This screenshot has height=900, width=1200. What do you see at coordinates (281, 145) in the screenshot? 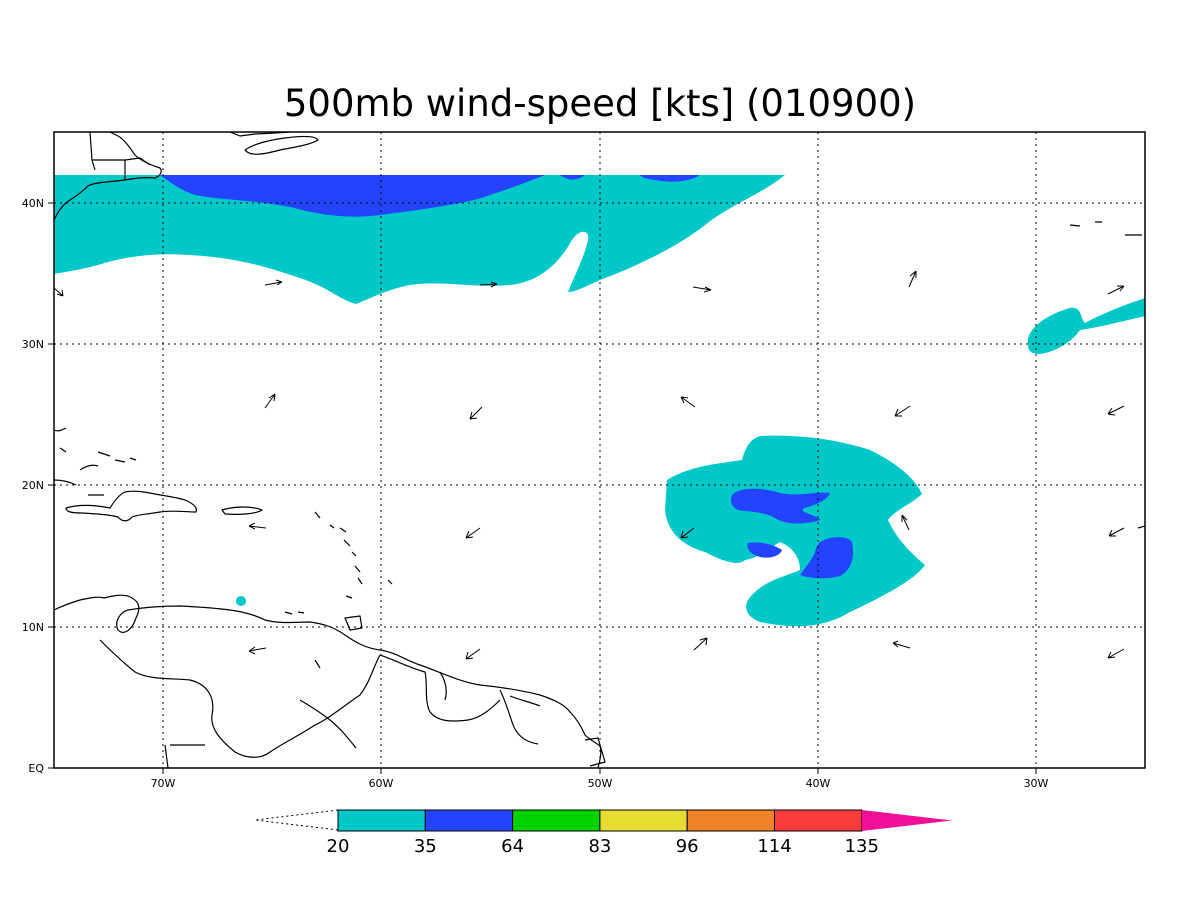
I see `coast-nova-scotia` at bounding box center [281, 145].